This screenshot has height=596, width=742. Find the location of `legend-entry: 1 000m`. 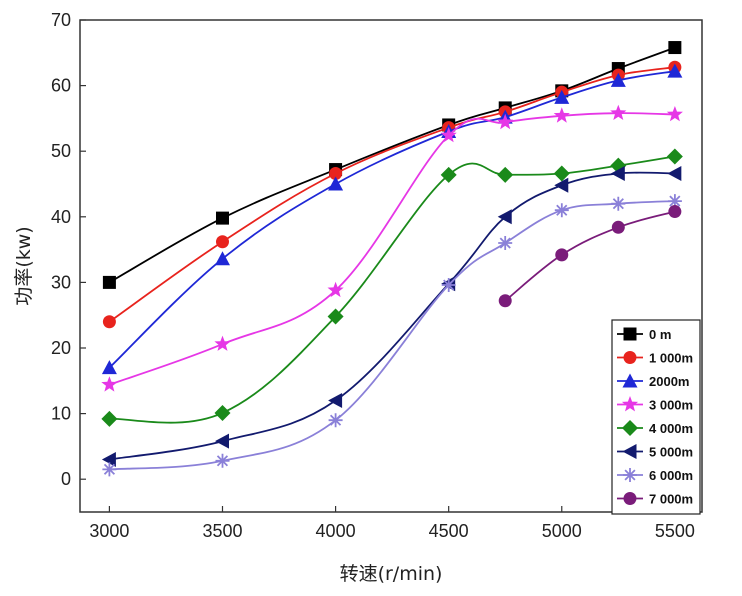

legend-entry: 1 000m is located at coordinates (655, 358).